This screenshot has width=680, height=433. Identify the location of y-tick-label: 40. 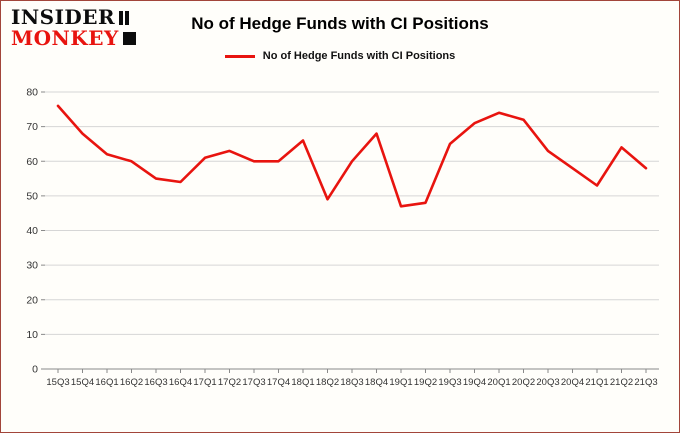
(32, 231).